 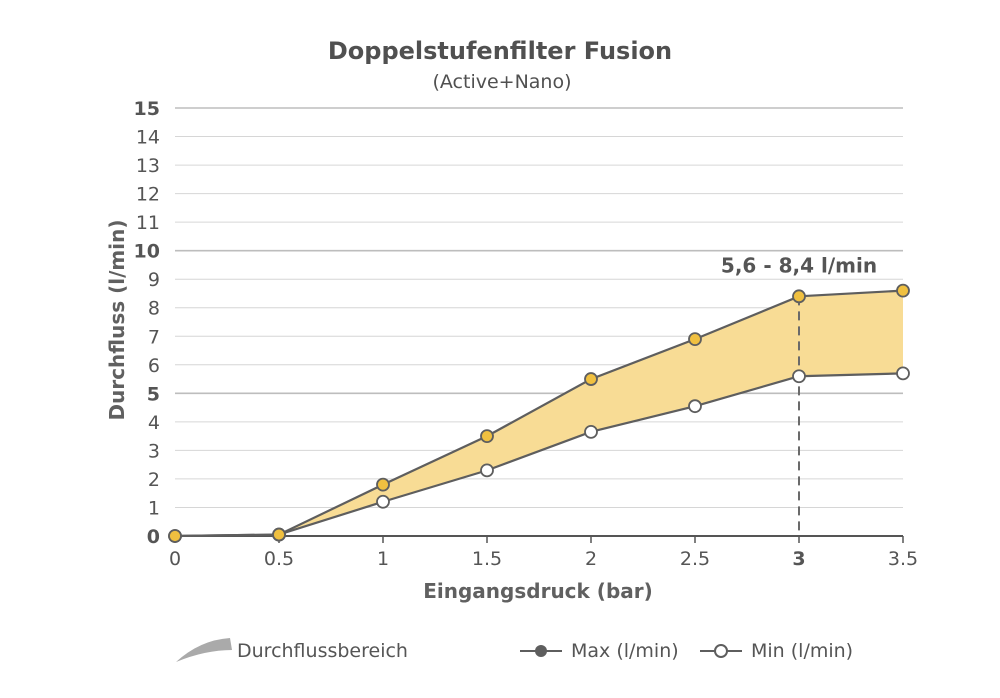 I want to click on x-tick-label: 2, so click(x=591, y=559).